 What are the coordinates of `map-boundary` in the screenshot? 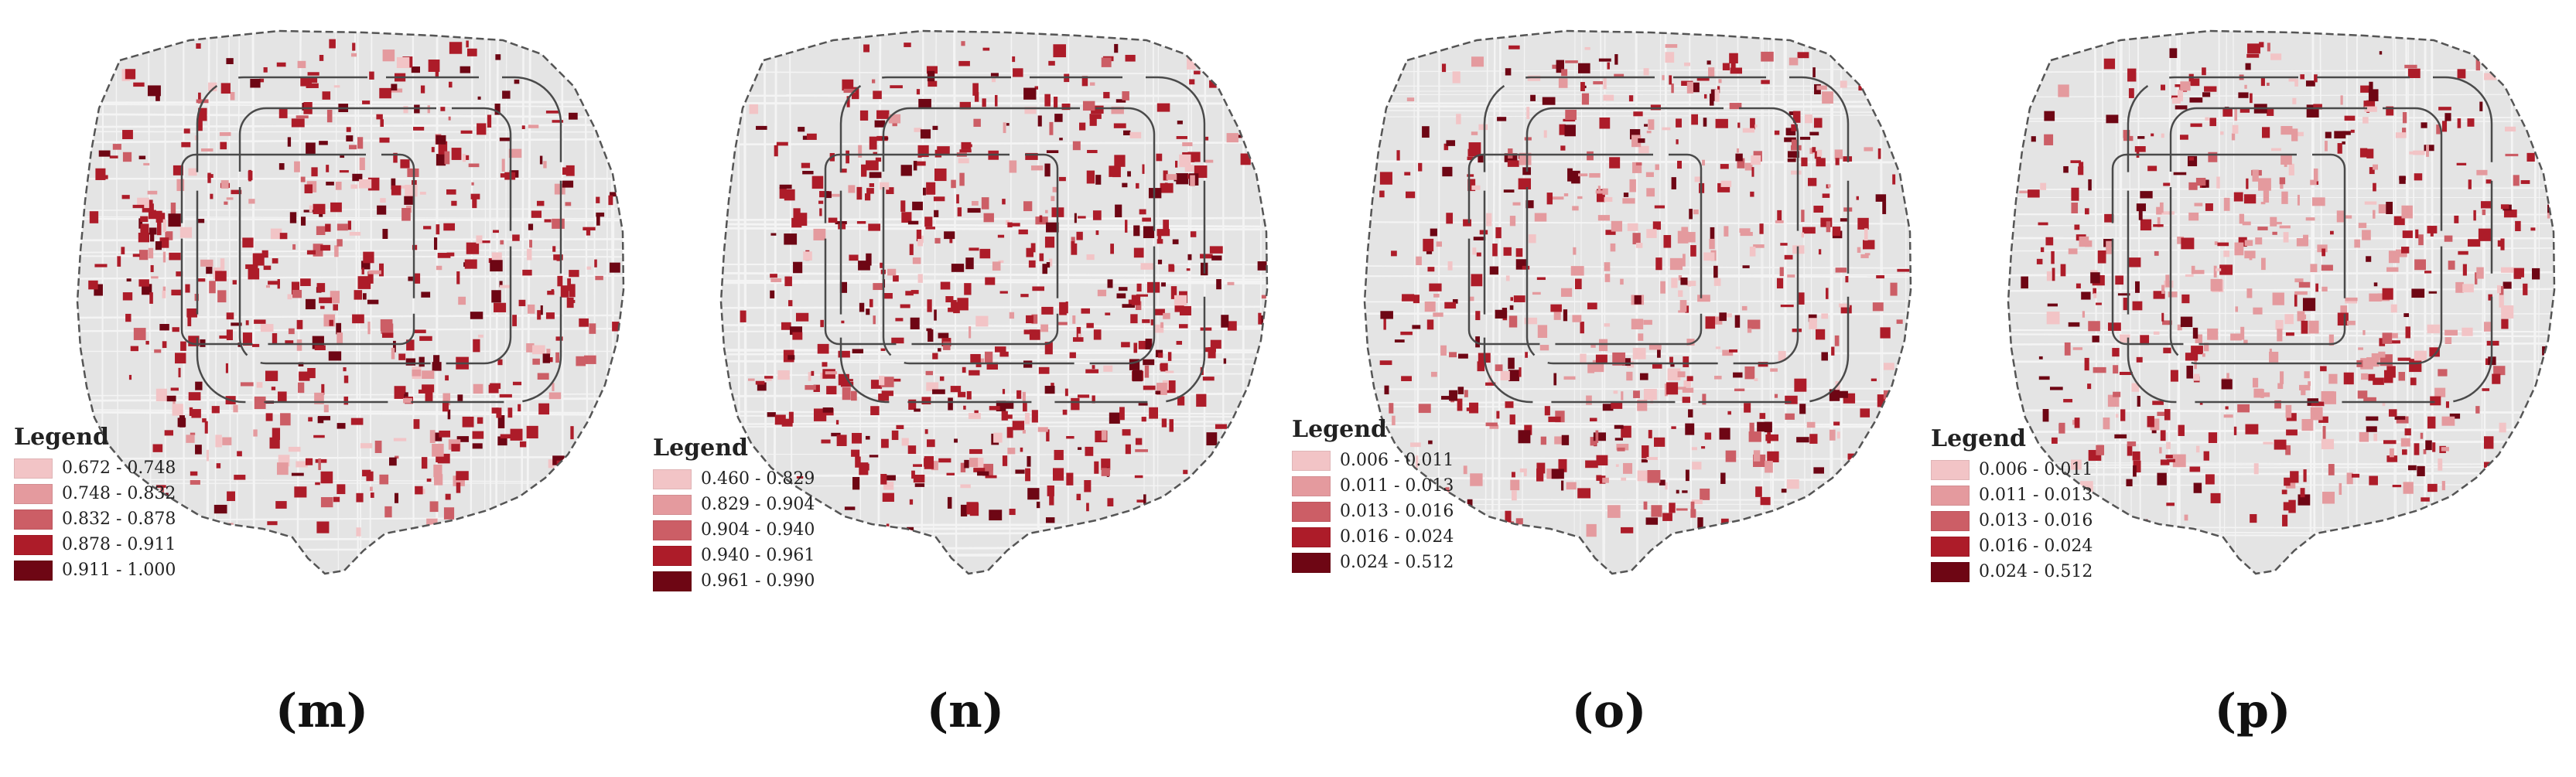 It's located at (1638, 302).